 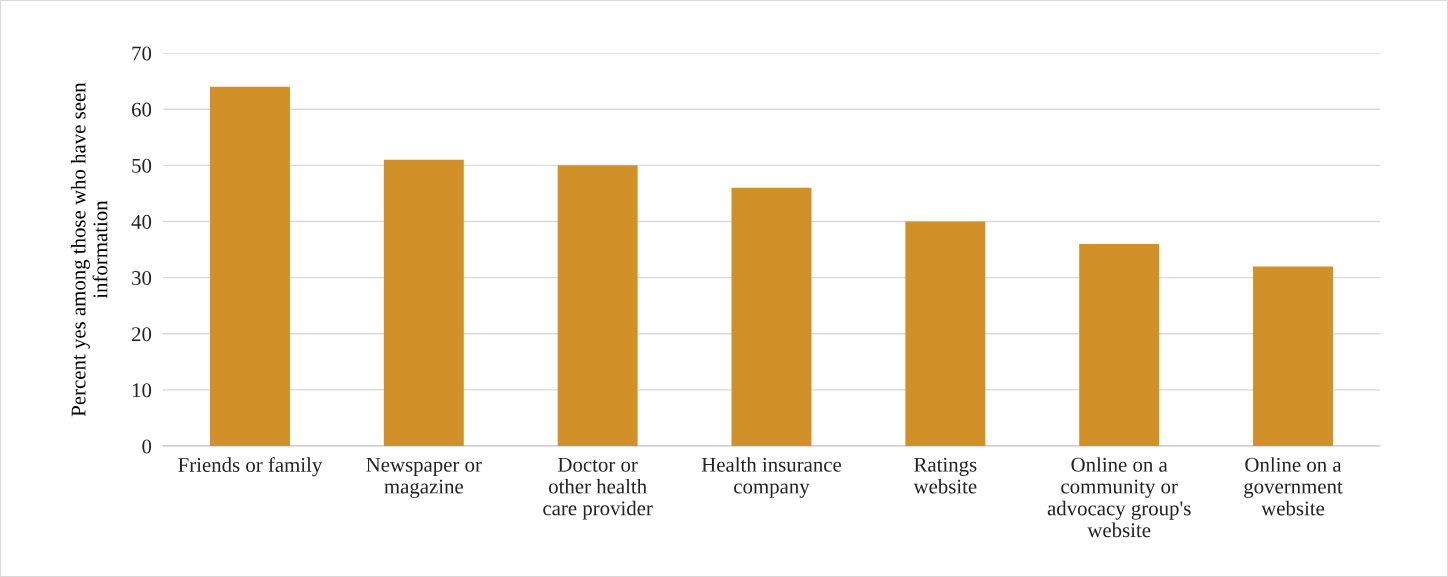 What do you see at coordinates (142, 109) in the screenshot?
I see `y-tick-label: 60` at bounding box center [142, 109].